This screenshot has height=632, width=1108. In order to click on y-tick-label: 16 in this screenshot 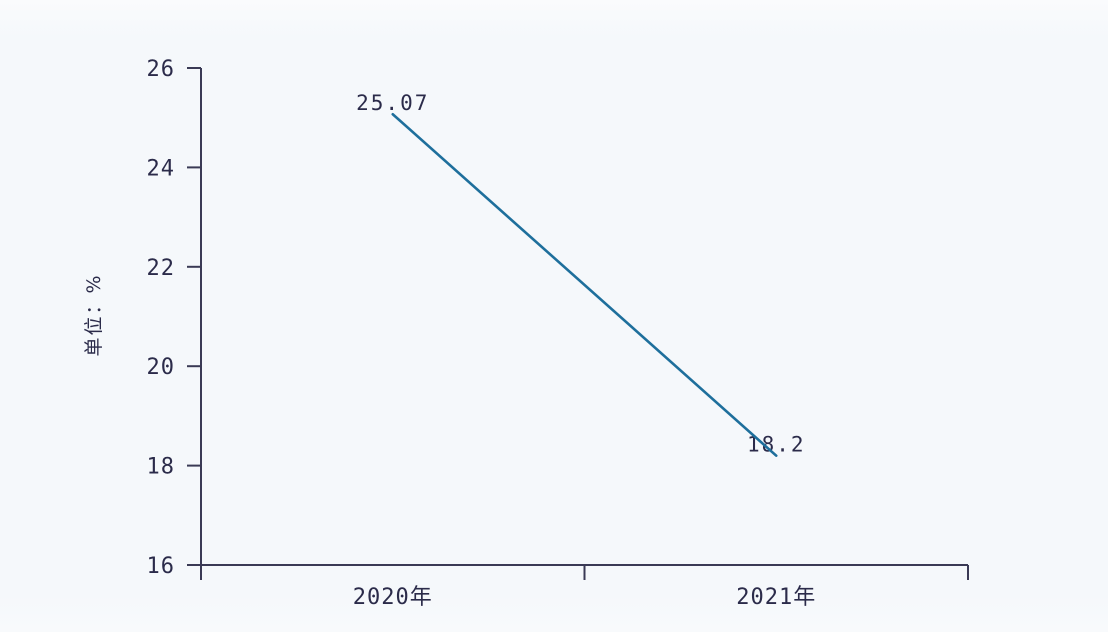, I will do `click(161, 566)`.